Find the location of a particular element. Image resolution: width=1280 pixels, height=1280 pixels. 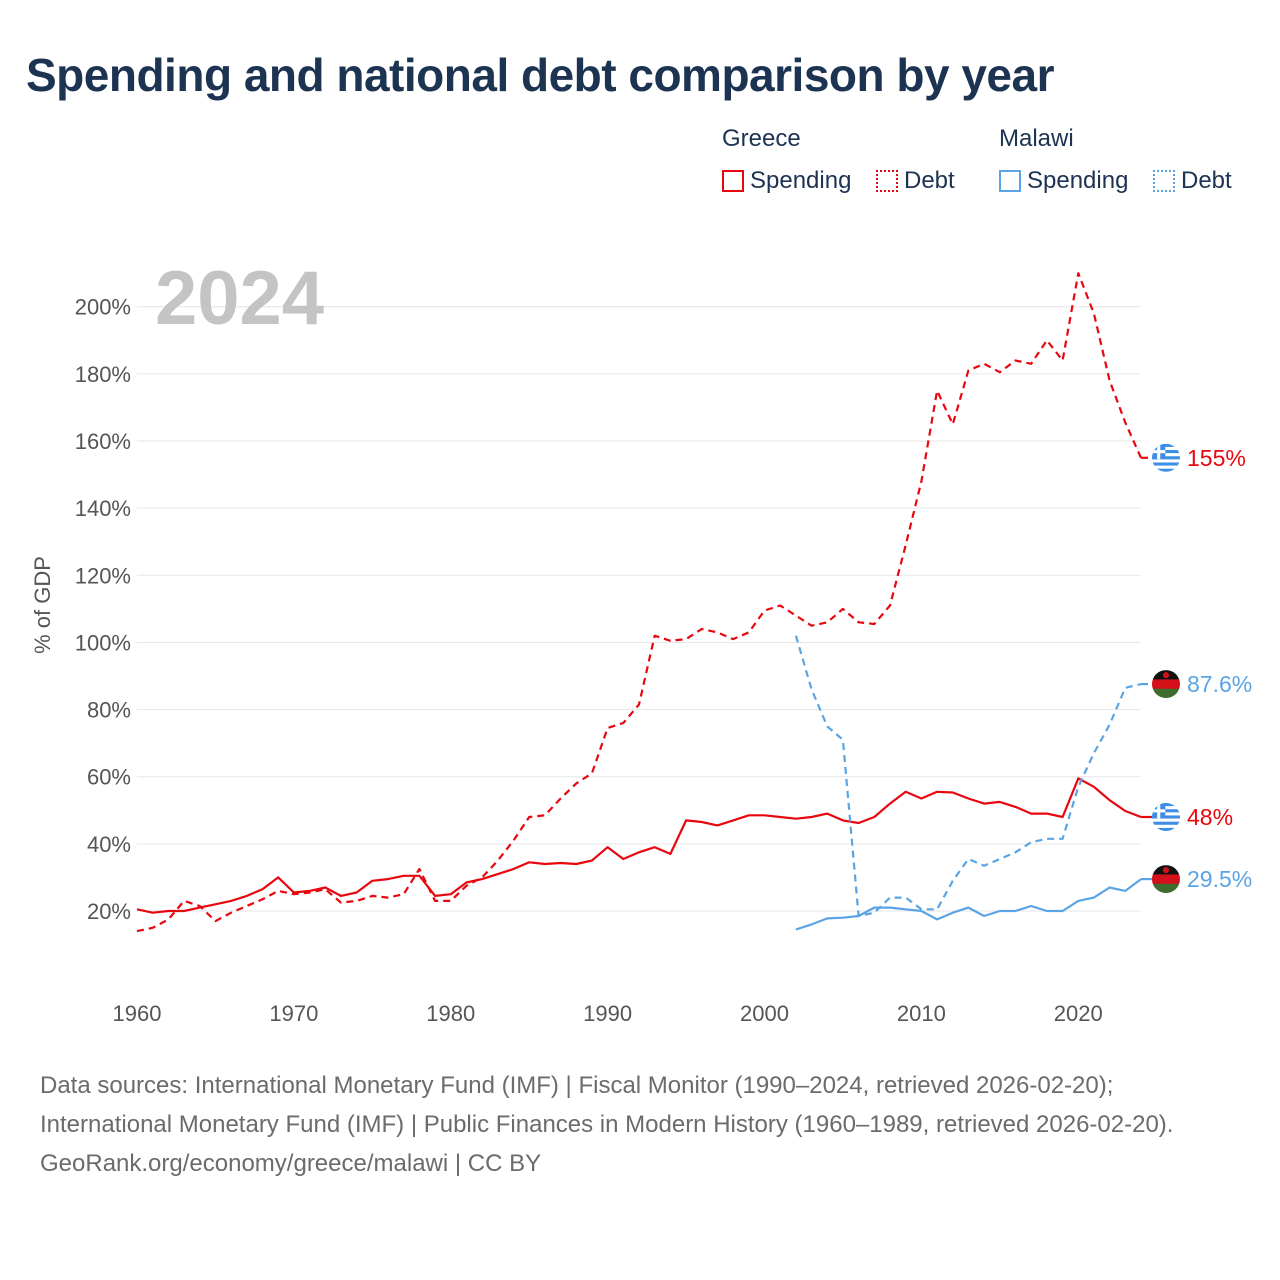

legend-malawi-debt: Debt is located at coordinates (1192, 181).